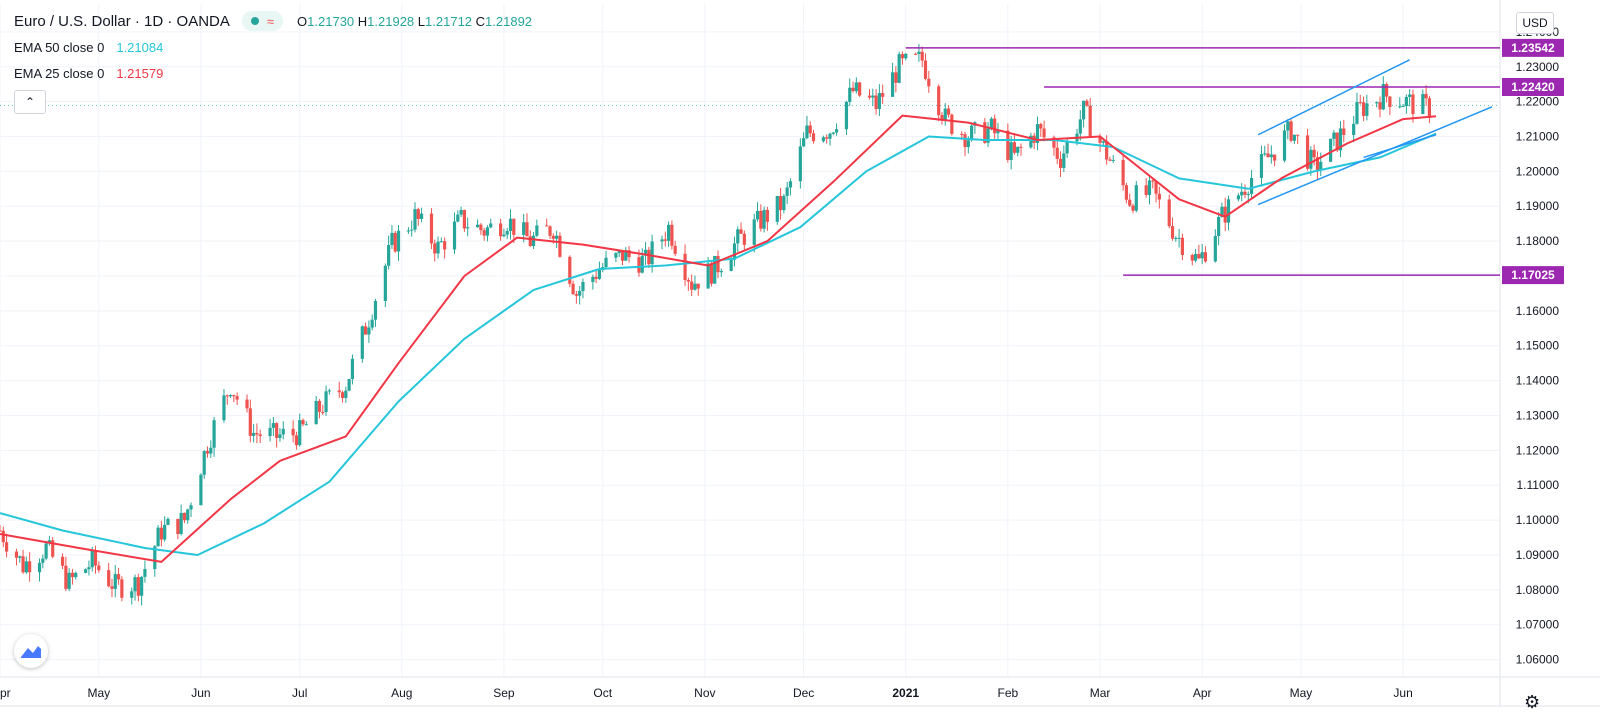  Describe the element at coordinates (273, 47) in the screenshot. I see `ema50-legend: EMA 50 close 0 1.21084` at that location.